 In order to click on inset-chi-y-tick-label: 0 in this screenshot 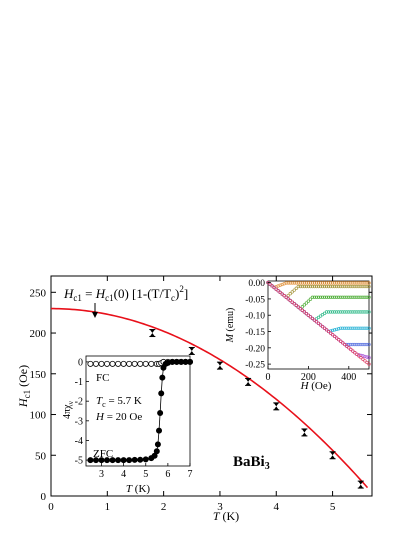, I will do `click(80, 362)`.